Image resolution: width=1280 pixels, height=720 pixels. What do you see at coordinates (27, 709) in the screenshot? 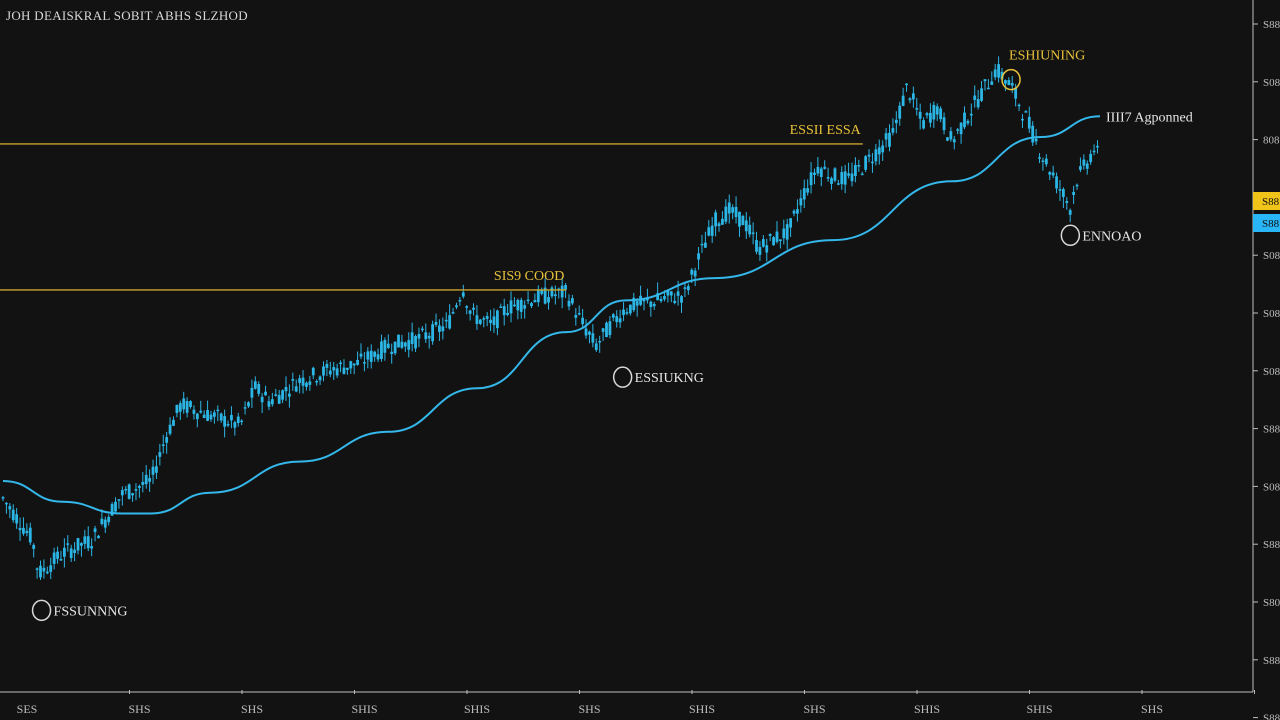
I see `x-tick-label: SES` at bounding box center [27, 709].